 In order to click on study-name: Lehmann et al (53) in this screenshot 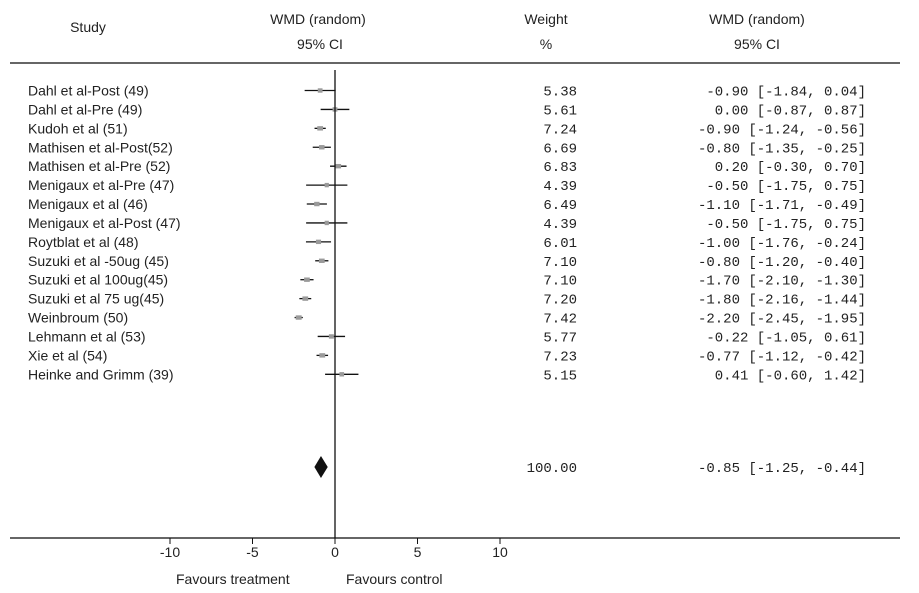, I will do `click(87, 336)`.